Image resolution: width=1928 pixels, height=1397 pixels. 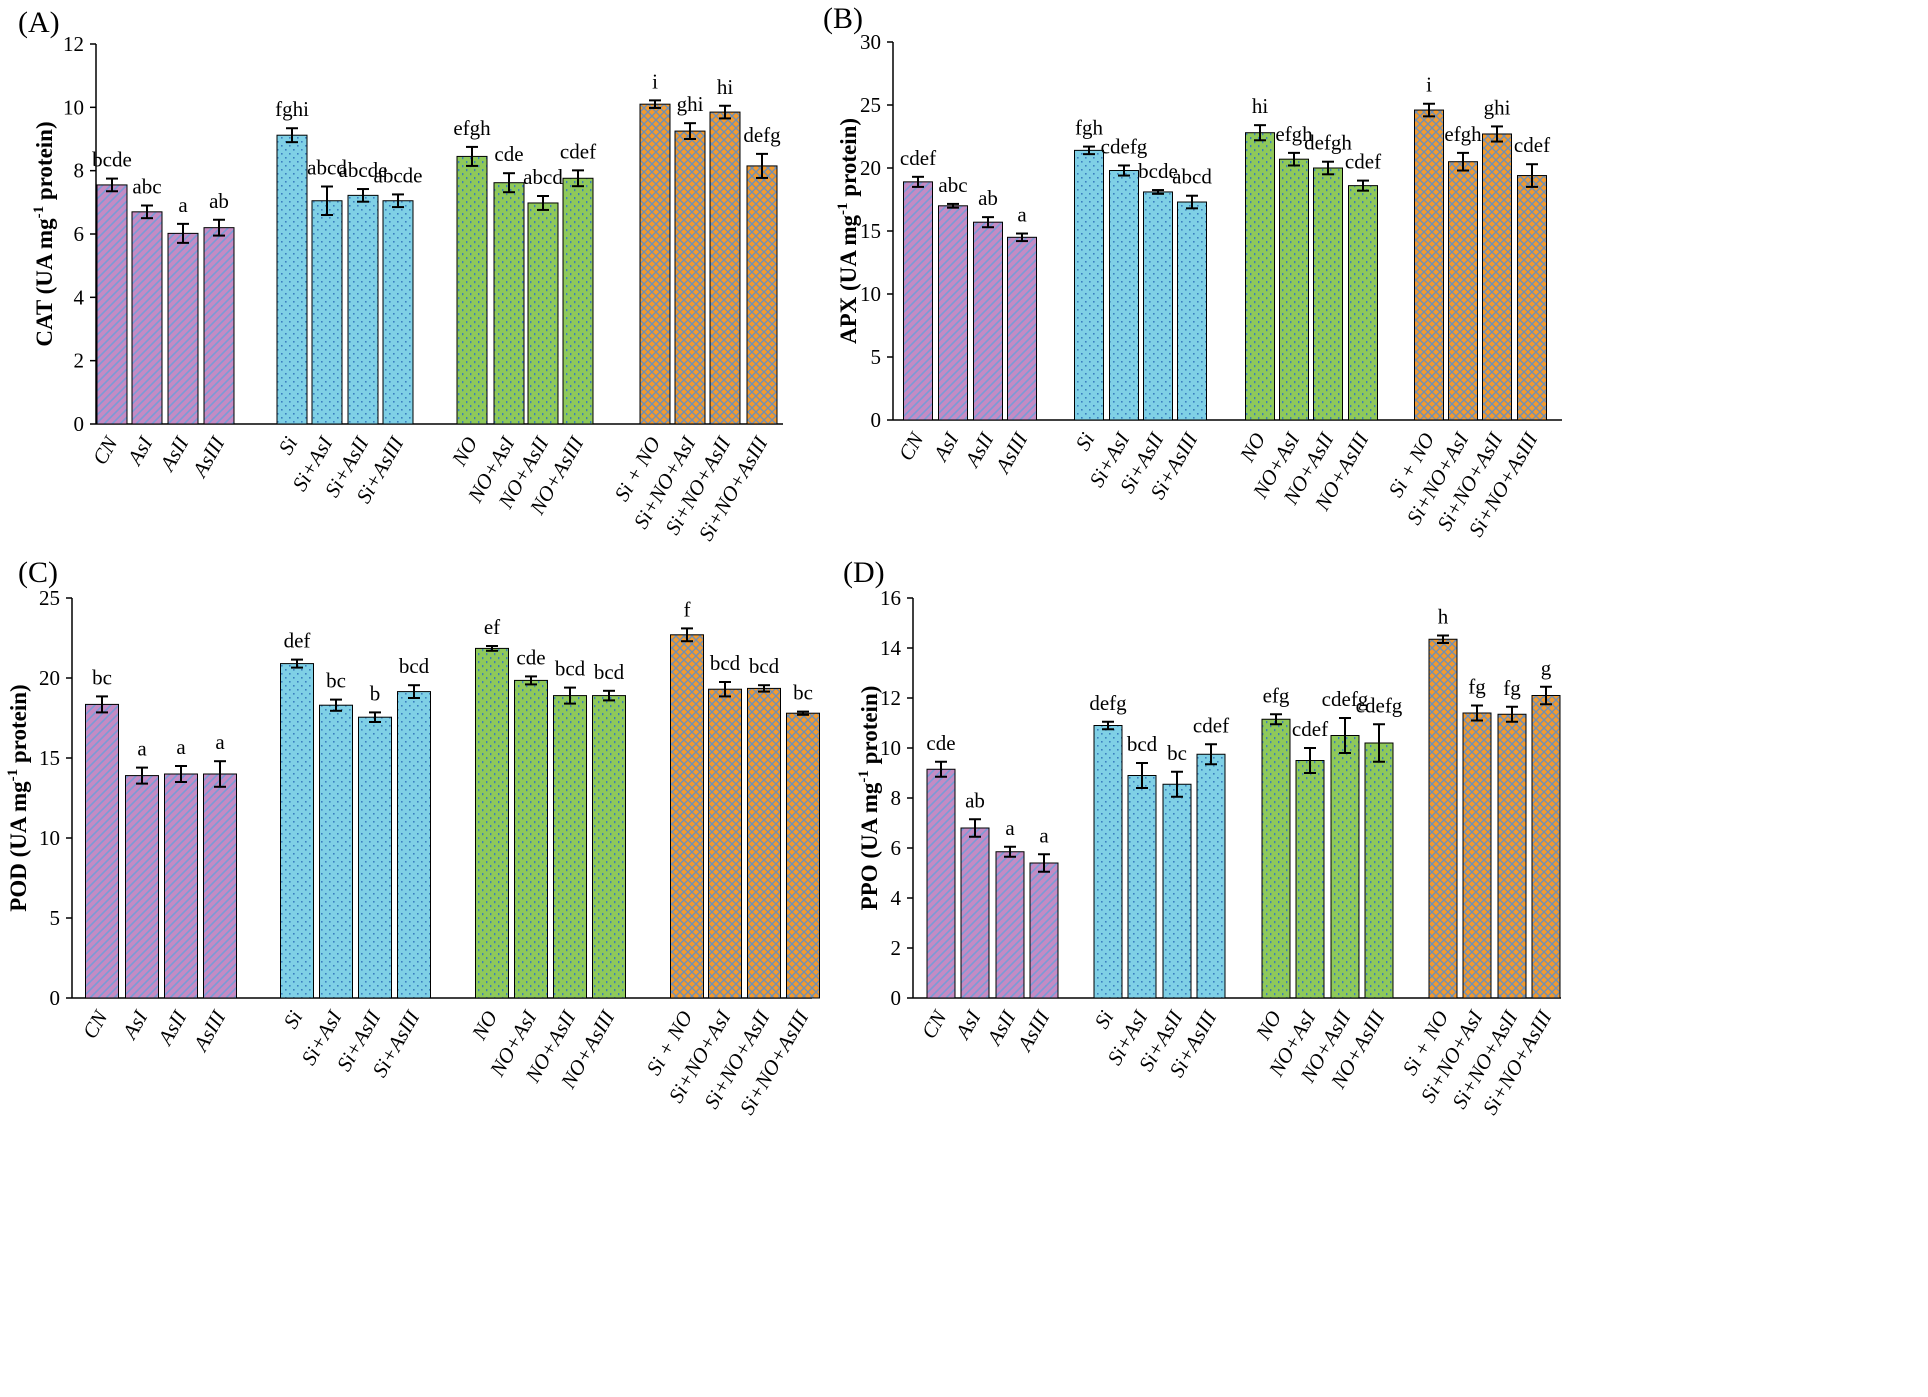 I want to click on significance-label: fg, so click(x=1512, y=688).